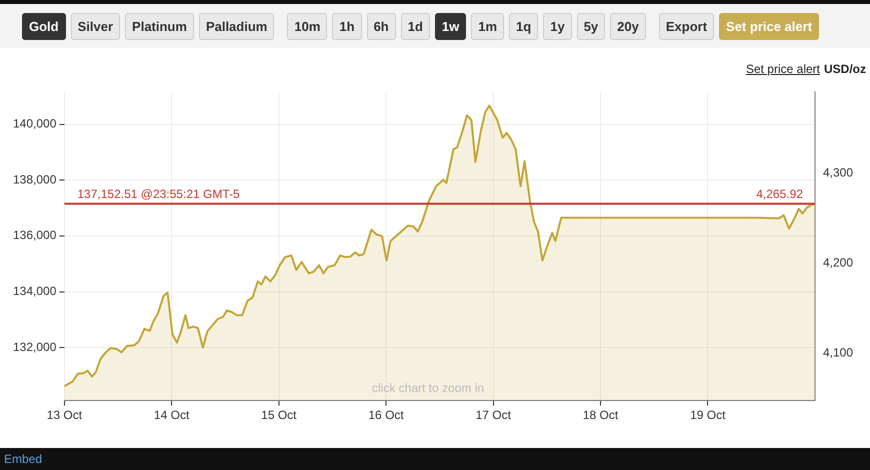  I want to click on text: Platinum, so click(159, 26).